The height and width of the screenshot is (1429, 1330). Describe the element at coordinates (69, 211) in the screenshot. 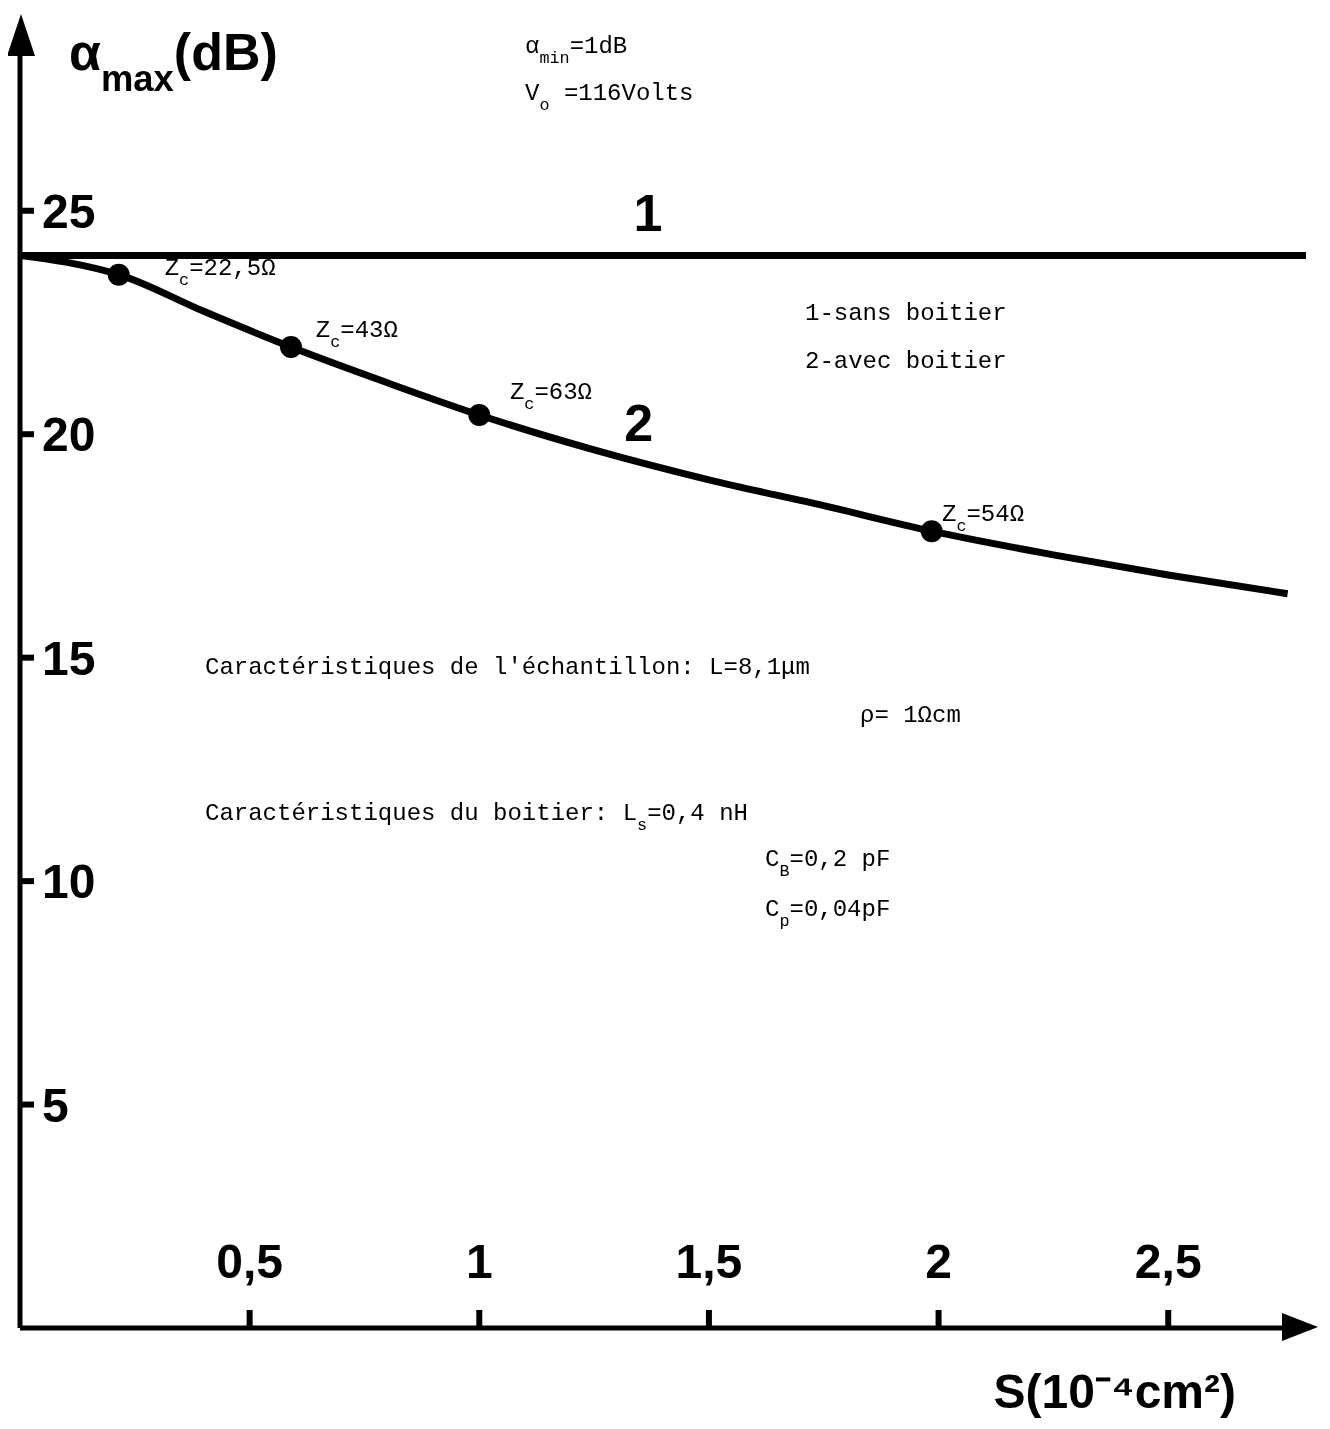

I see `y-tick-label: 25` at that location.